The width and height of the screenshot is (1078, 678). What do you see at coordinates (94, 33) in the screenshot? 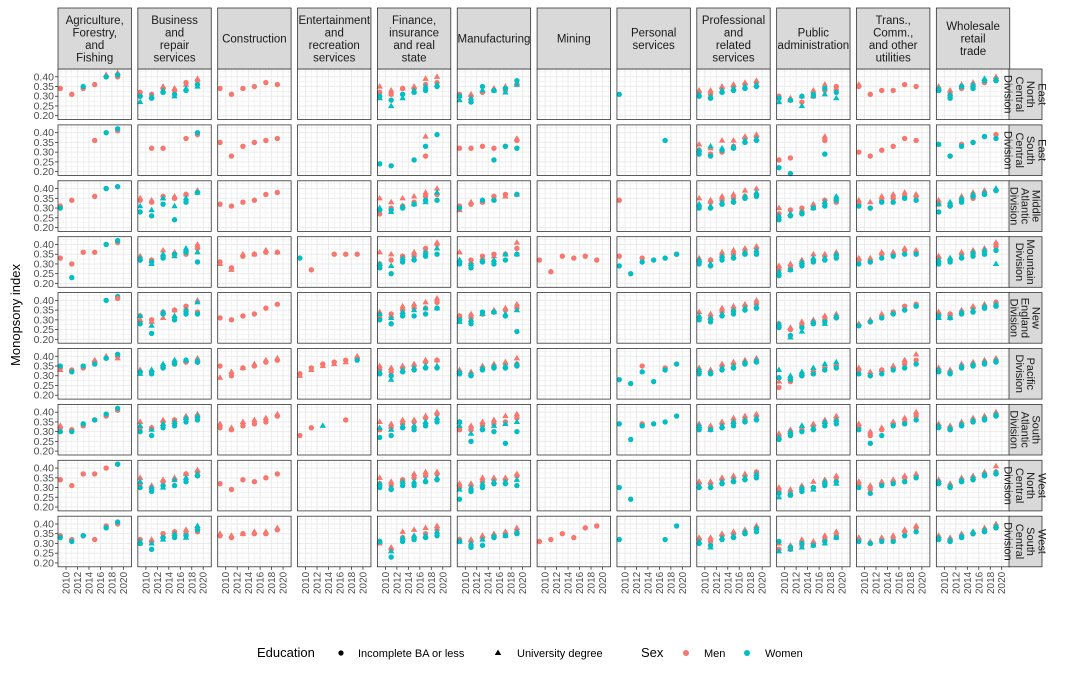
I see `strip-label-agr-1: Forestry,` at bounding box center [94, 33].